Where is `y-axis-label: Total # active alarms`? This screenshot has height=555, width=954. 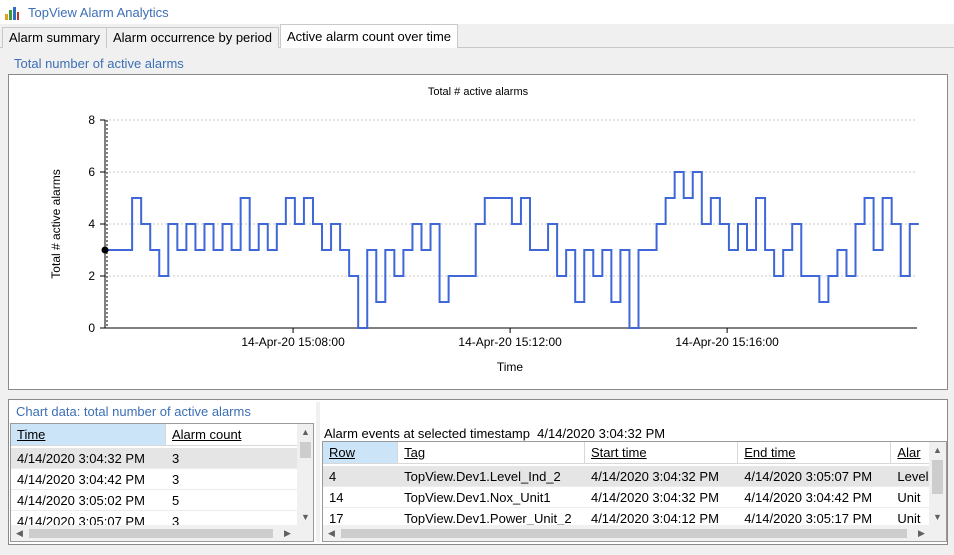
y-axis-label: Total # active alarms is located at coordinates (56, 223).